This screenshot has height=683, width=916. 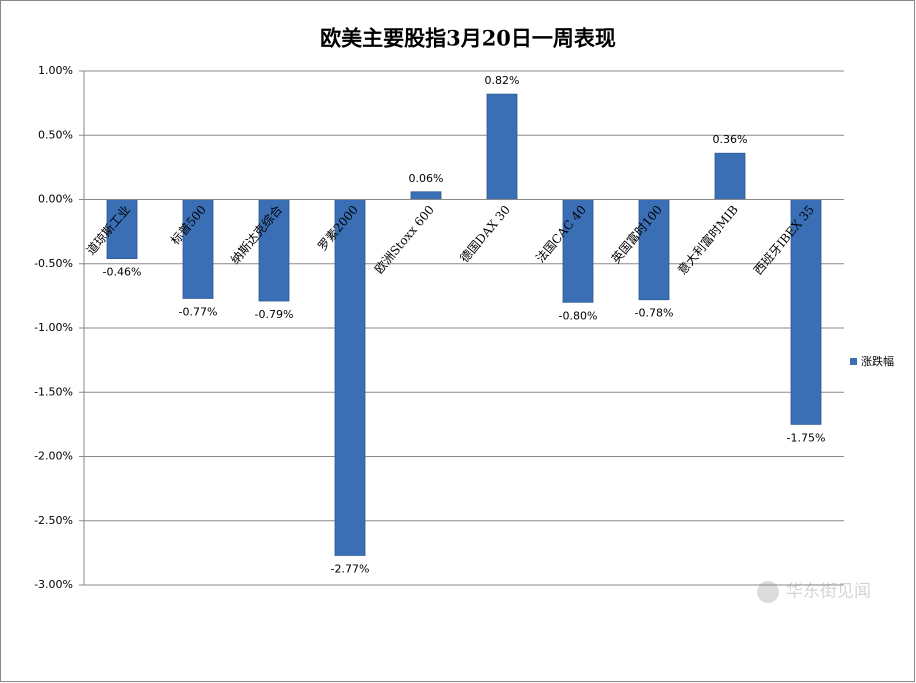 I want to click on watermark: 华东街见闻, so click(x=828, y=592).